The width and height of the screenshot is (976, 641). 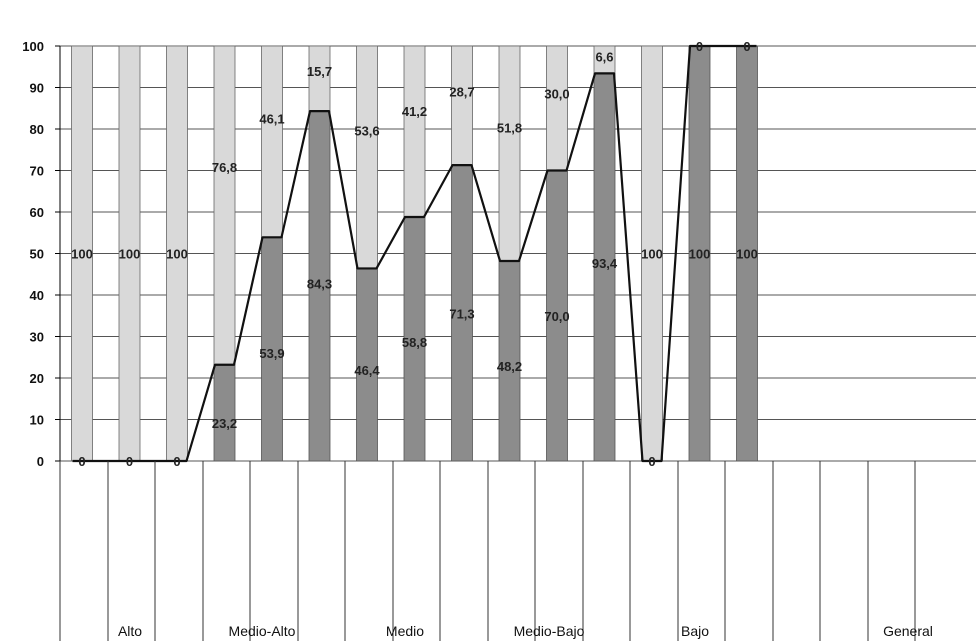 I want to click on group-label: Medio-Bajo, so click(x=549, y=631).